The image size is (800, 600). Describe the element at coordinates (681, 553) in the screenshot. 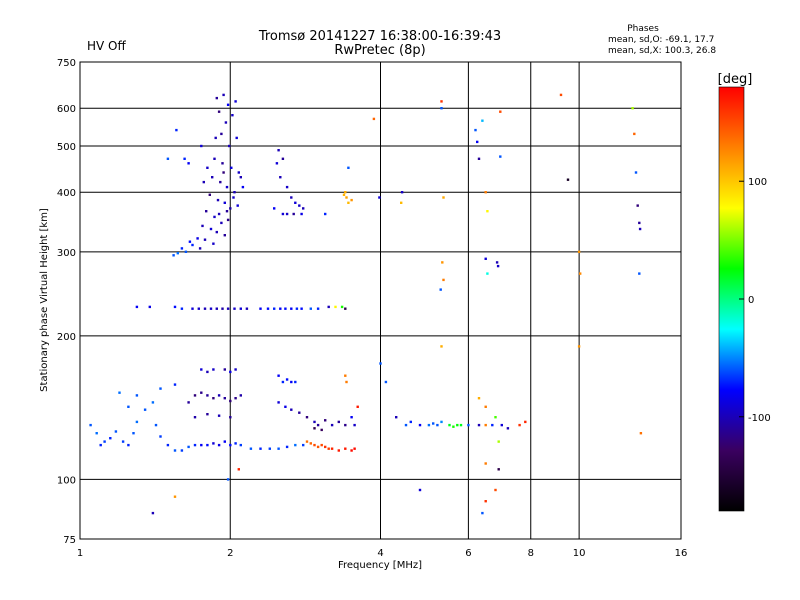

I see `x-tick-label: 16` at that location.